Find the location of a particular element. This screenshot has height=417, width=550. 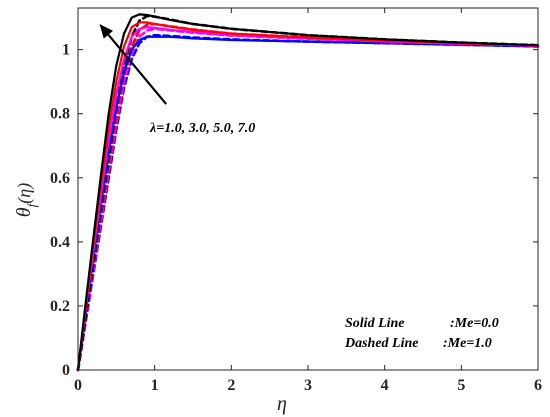

y-tick-label: 1 is located at coordinates (66, 50).